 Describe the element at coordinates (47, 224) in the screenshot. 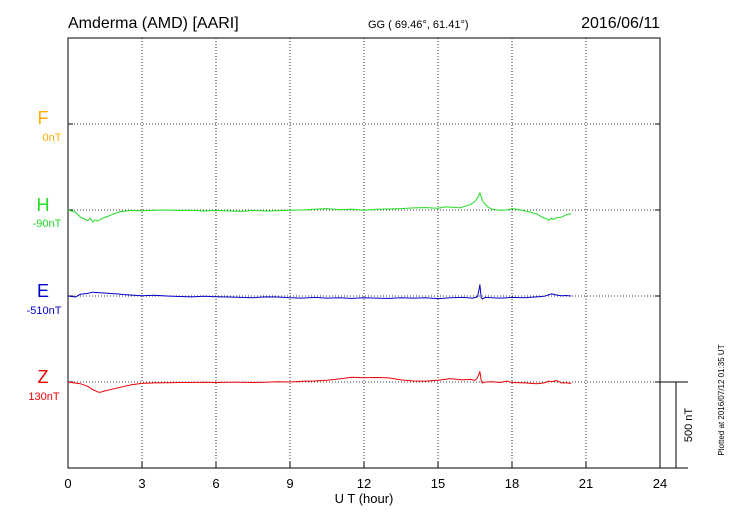

I see `baseline-label-h: -90nT` at that location.